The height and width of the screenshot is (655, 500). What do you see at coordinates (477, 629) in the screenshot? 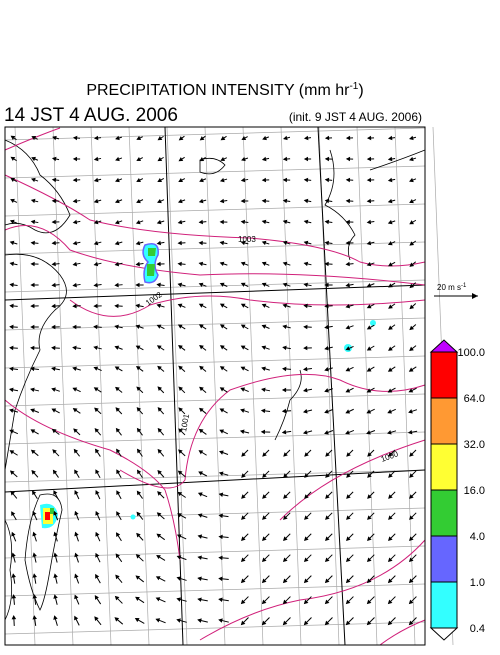
I see `colorbar-label: 0.4` at bounding box center [477, 629].